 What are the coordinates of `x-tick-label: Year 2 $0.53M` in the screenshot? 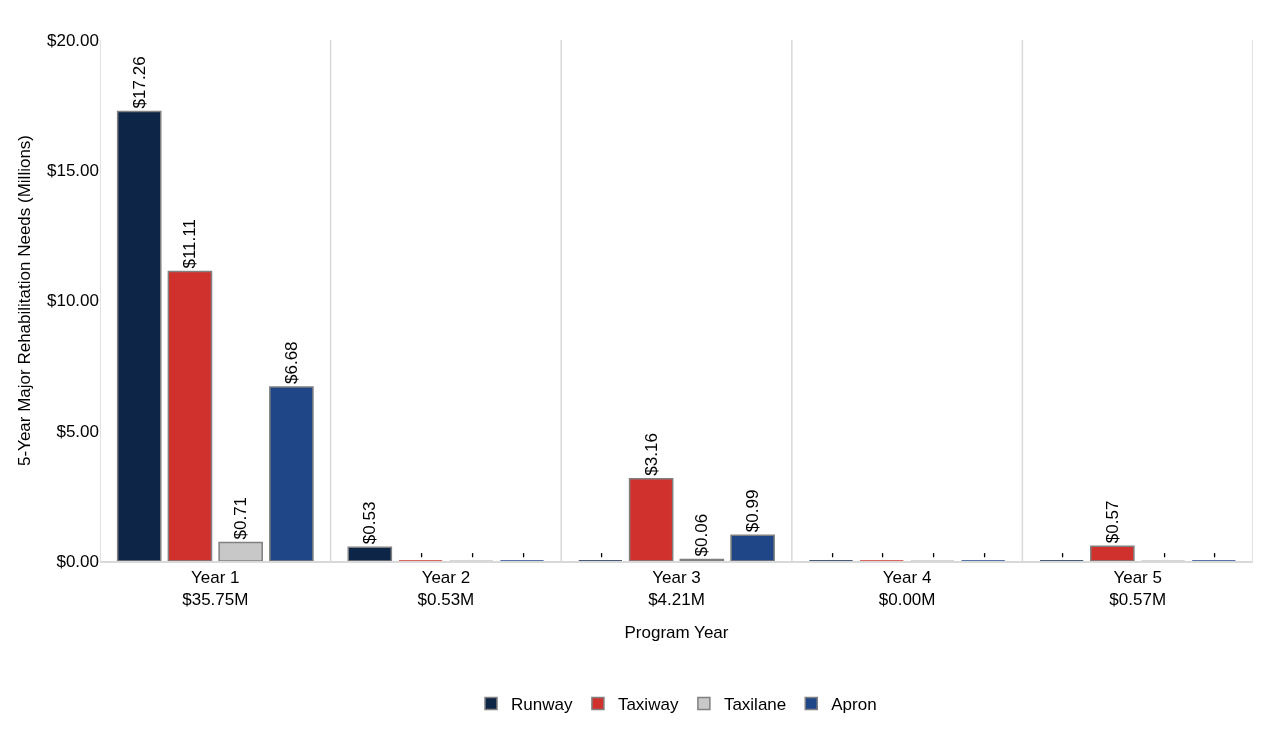 It's located at (446, 589).